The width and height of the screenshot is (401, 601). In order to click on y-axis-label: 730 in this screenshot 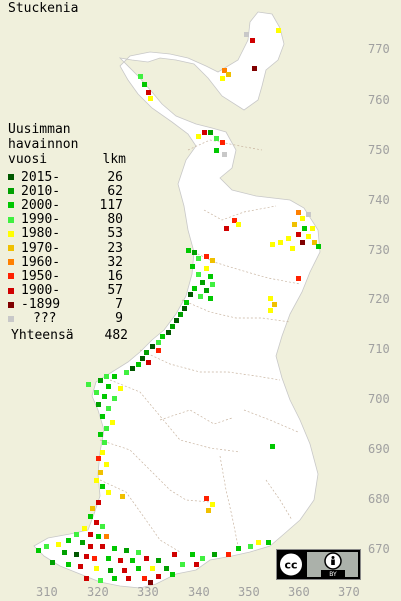, I will do `click(379, 250)`.